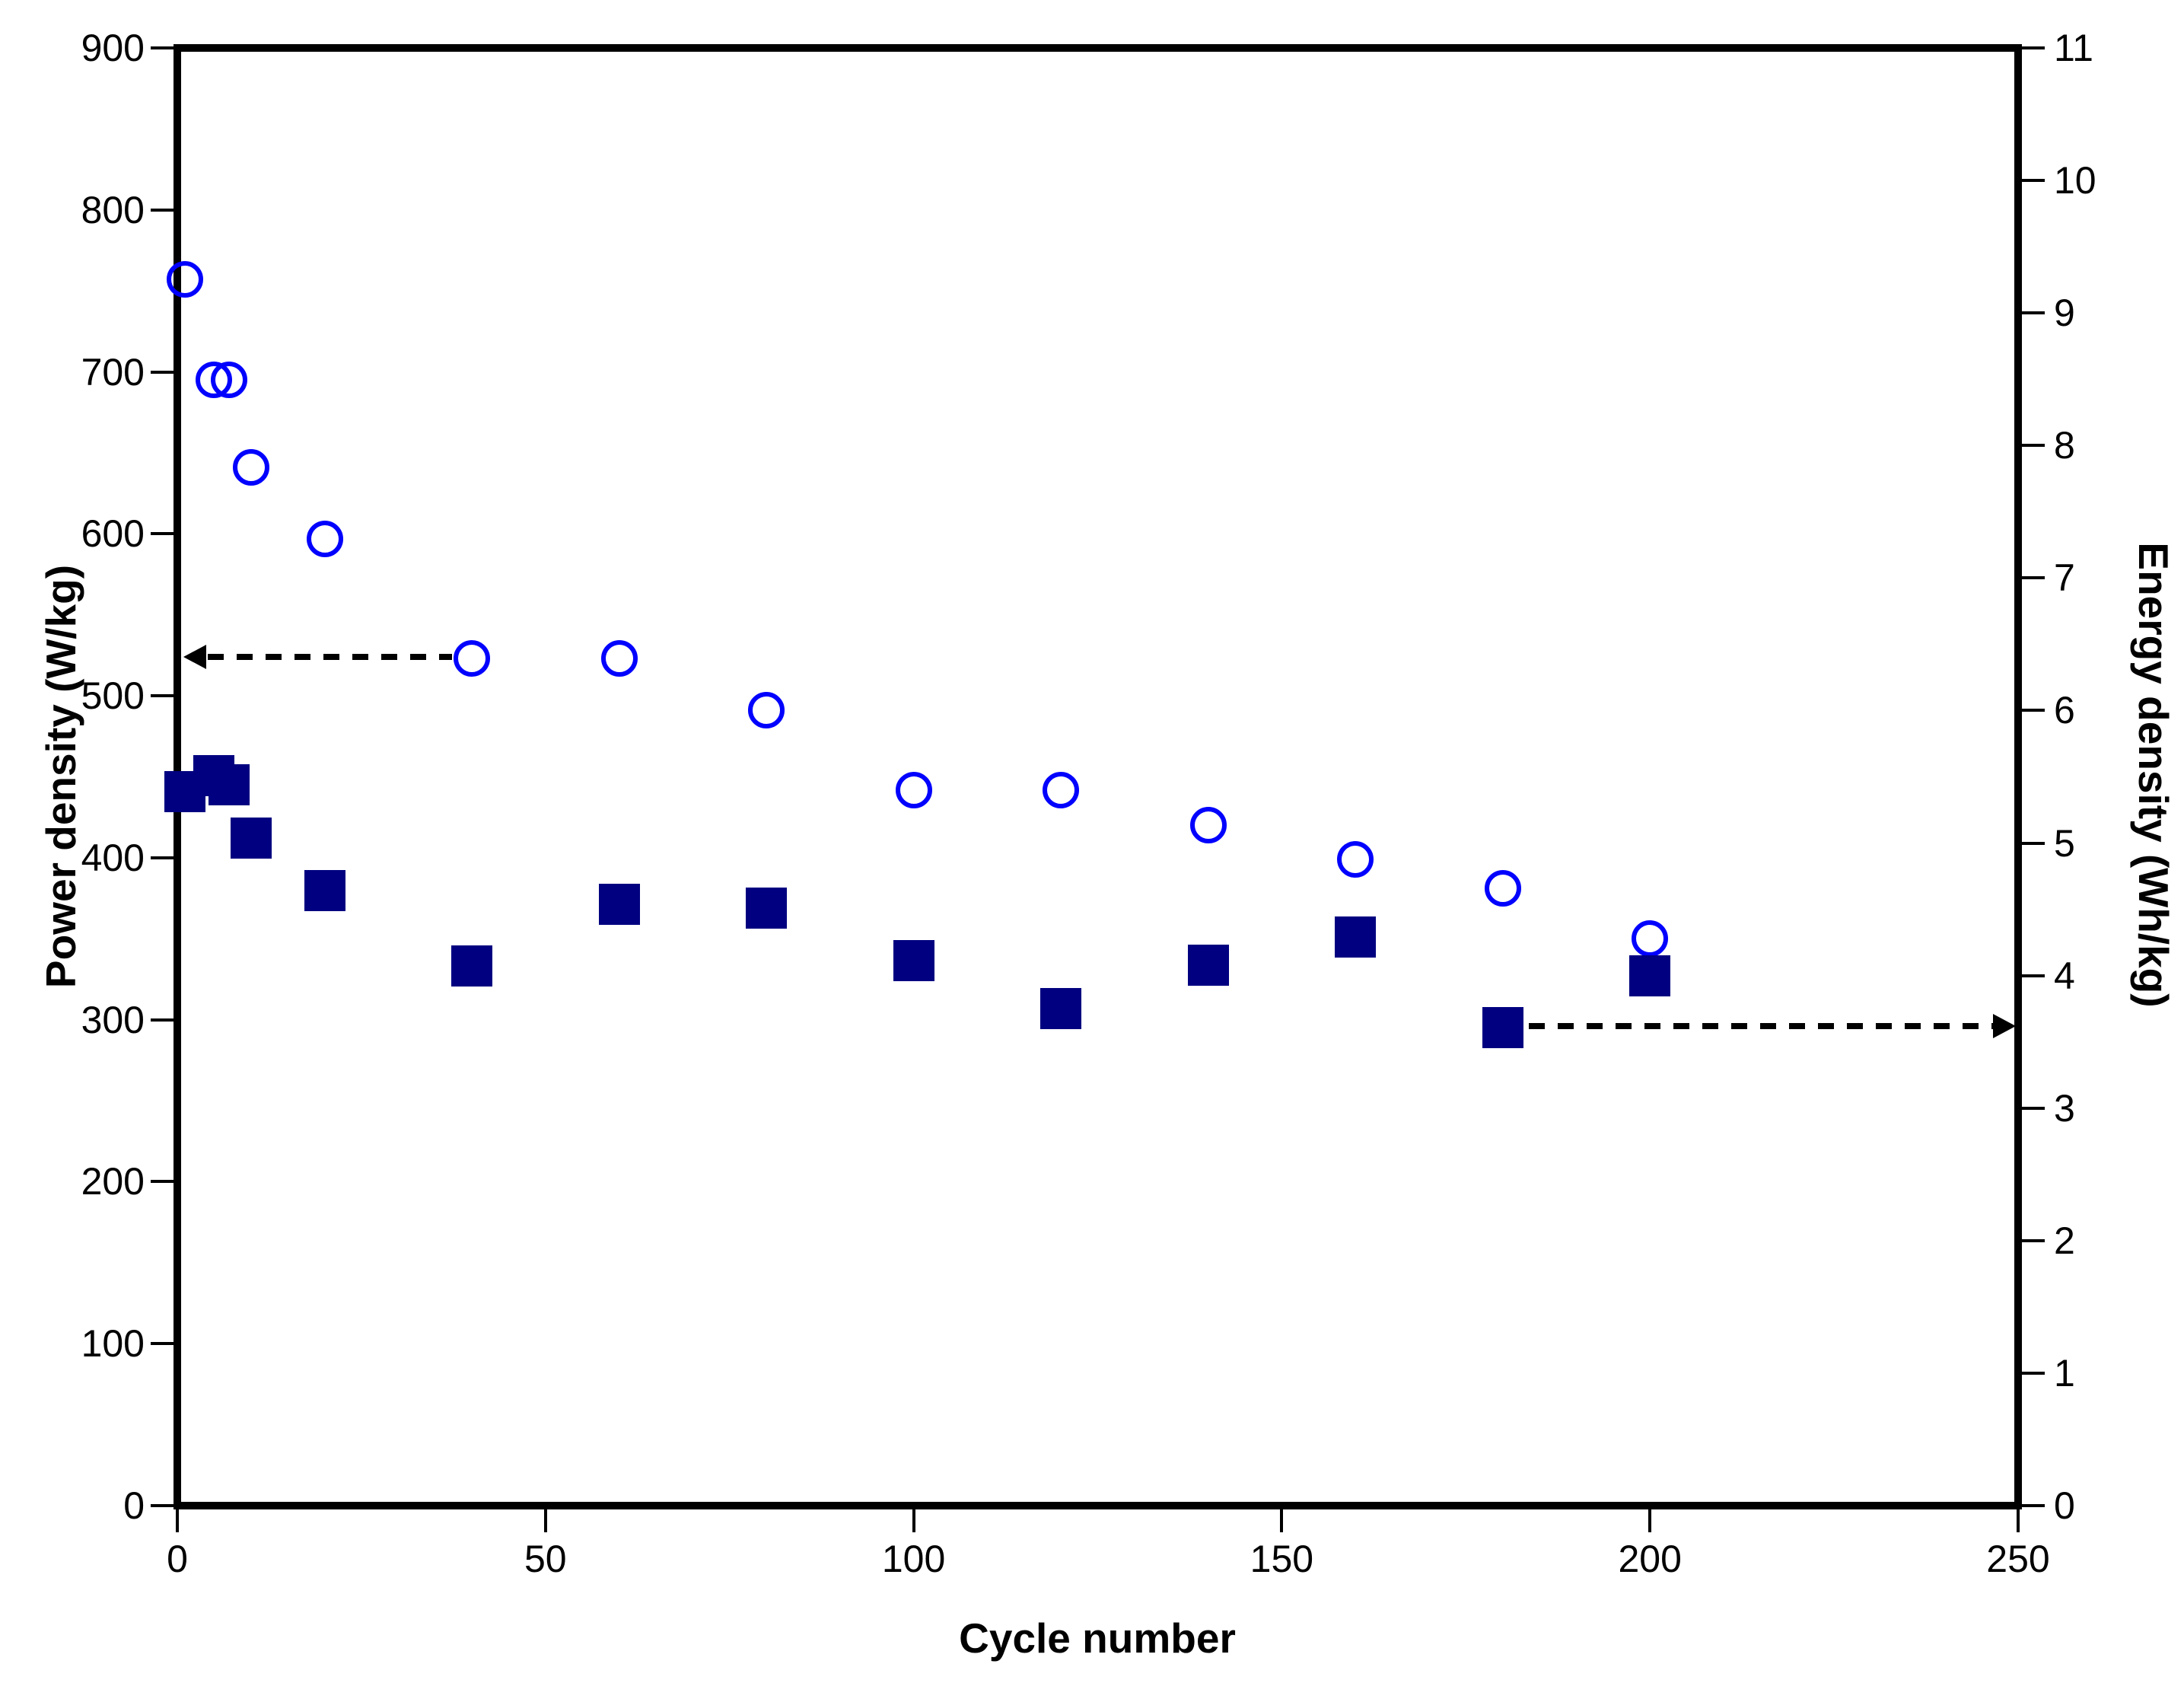 The width and height of the screenshot is (2184, 1683). What do you see at coordinates (545, 1559) in the screenshot?
I see `x-tick-label: 50` at bounding box center [545, 1559].